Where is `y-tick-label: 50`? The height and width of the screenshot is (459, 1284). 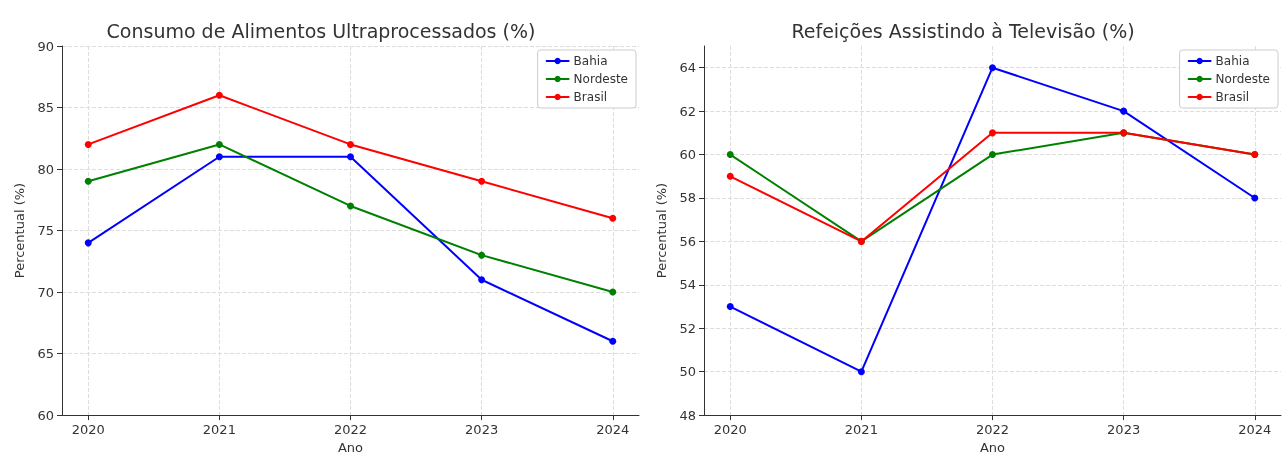
y-tick-label: 50 is located at coordinates (687, 372).